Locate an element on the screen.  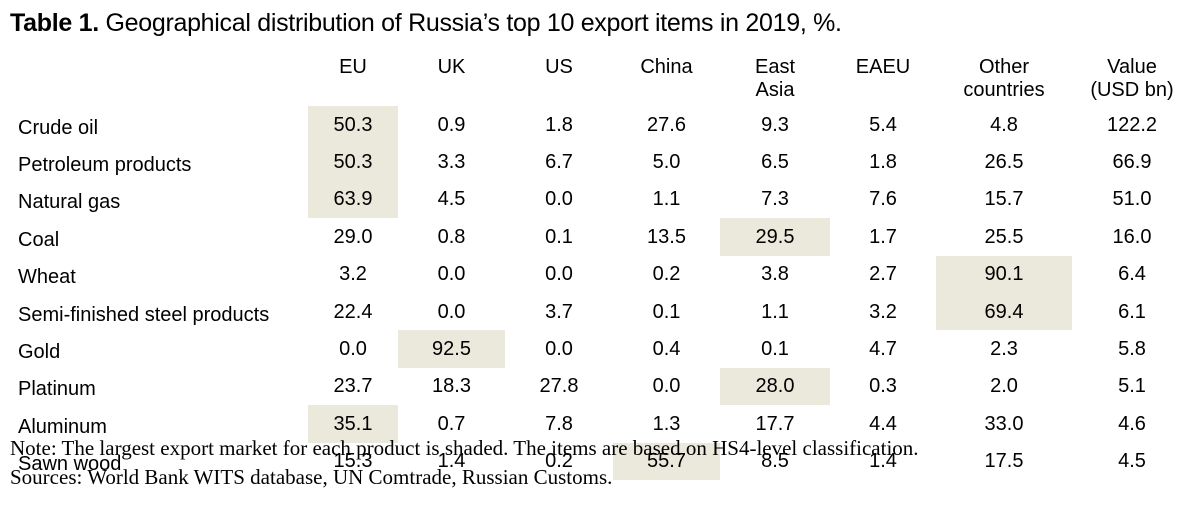
column-header: US is located at coordinates (559, 67).